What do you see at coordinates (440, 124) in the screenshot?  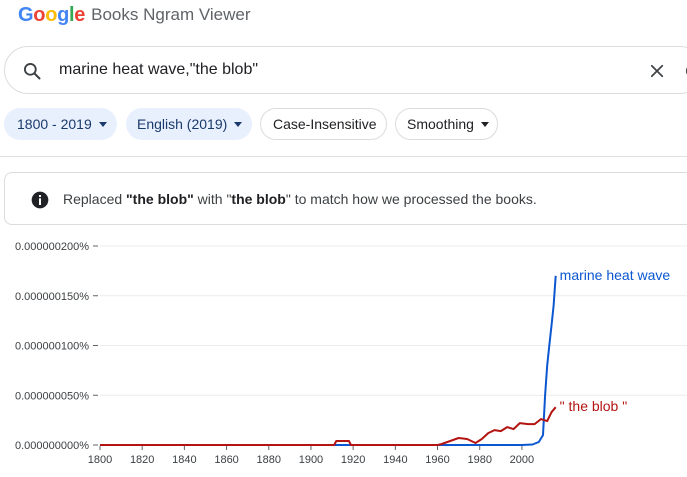 I see `smoothing-label: Smoothing` at bounding box center [440, 124].